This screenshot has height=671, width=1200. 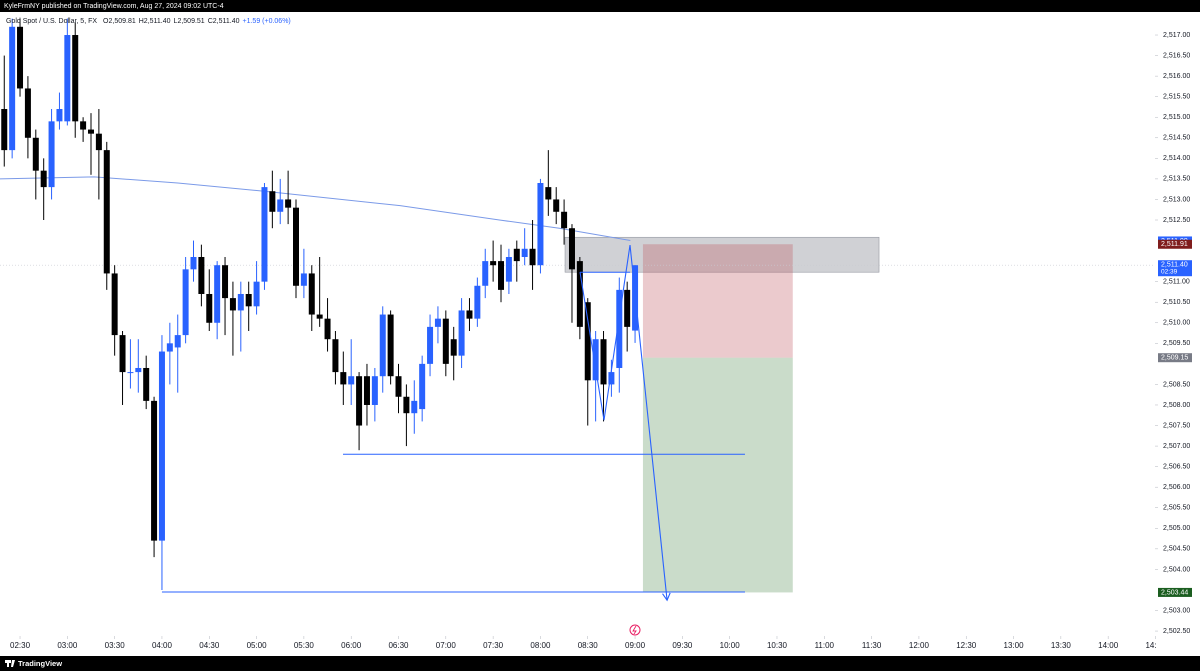 I want to click on x-tick-label: 07:30, so click(x=493, y=645).